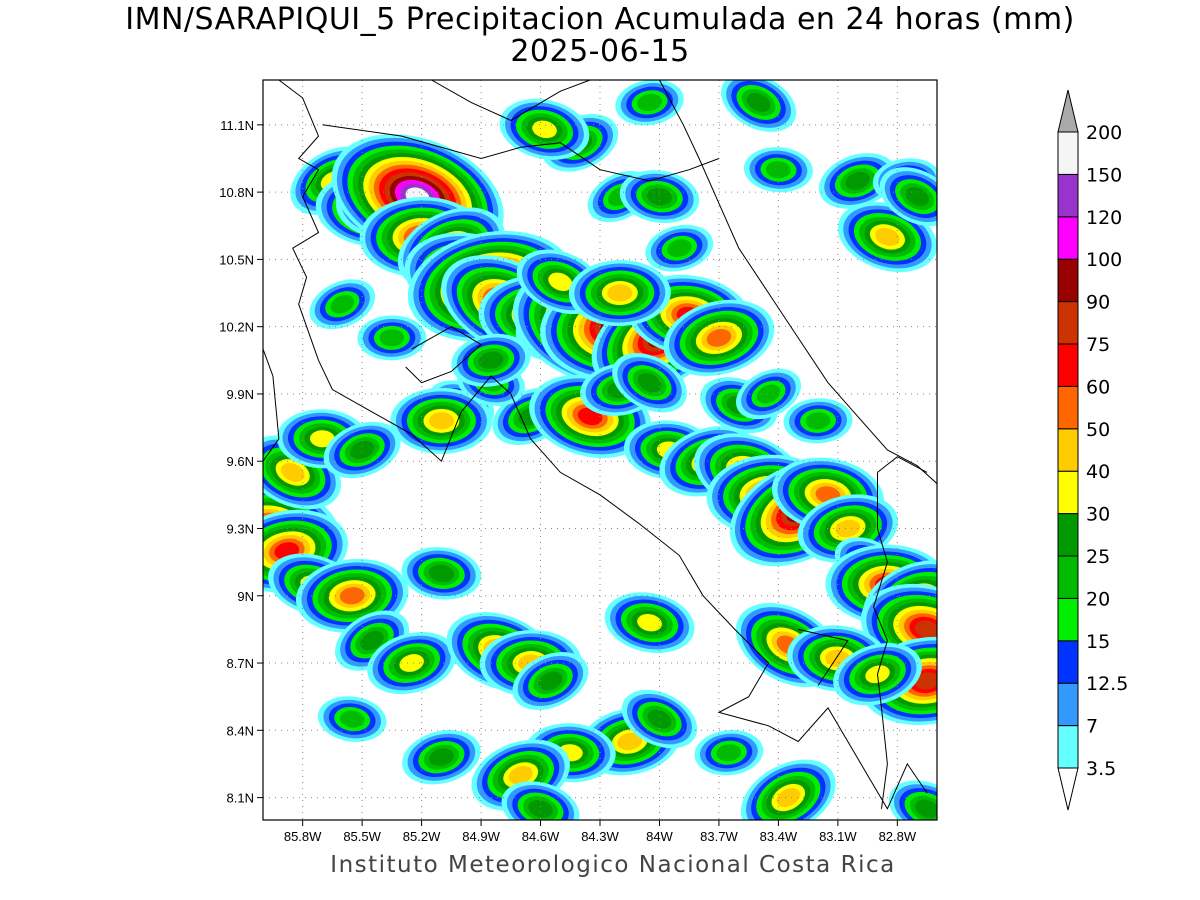 Image resolution: width=1200 pixels, height=900 pixels. What do you see at coordinates (240, 798) in the screenshot?
I see `lat-tick-label: 8.1N` at bounding box center [240, 798].